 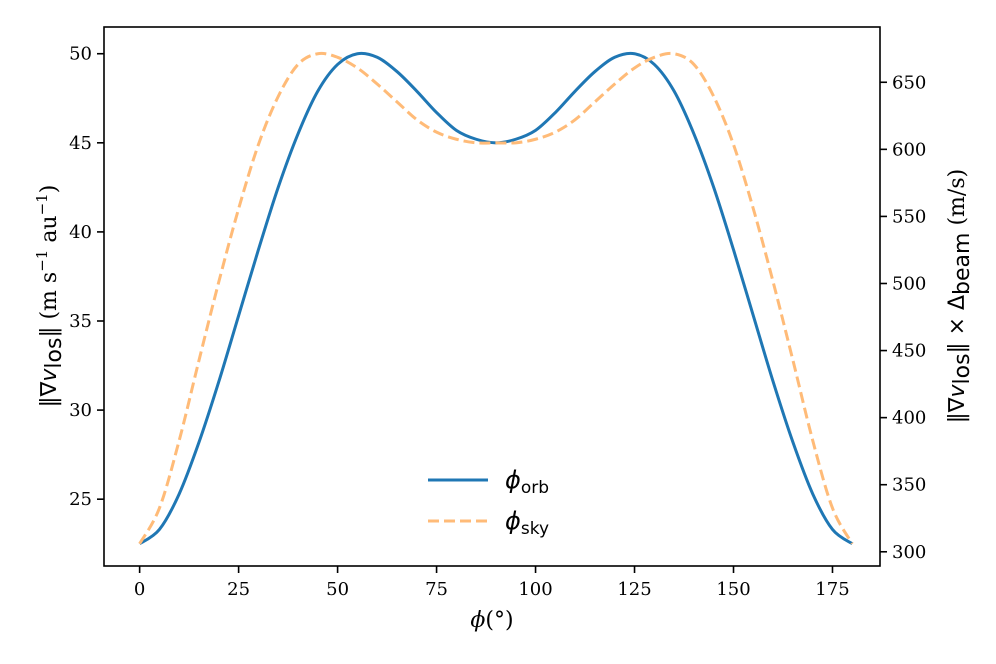 What do you see at coordinates (634, 589) in the screenshot?
I see `x-tick-label: 125` at bounding box center [634, 589].